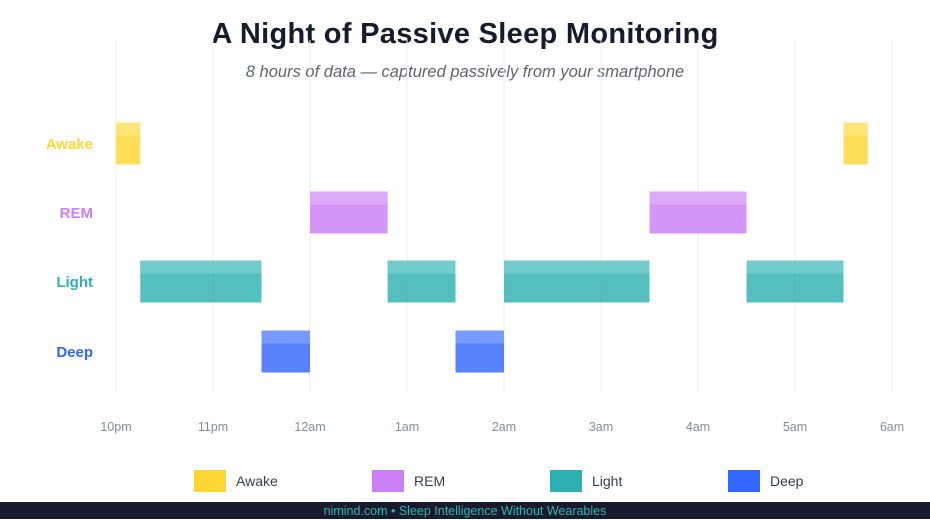  Describe the element at coordinates (465, 34) in the screenshot. I see `chart-title: A Night of Passive Sleep Monitoring` at that location.